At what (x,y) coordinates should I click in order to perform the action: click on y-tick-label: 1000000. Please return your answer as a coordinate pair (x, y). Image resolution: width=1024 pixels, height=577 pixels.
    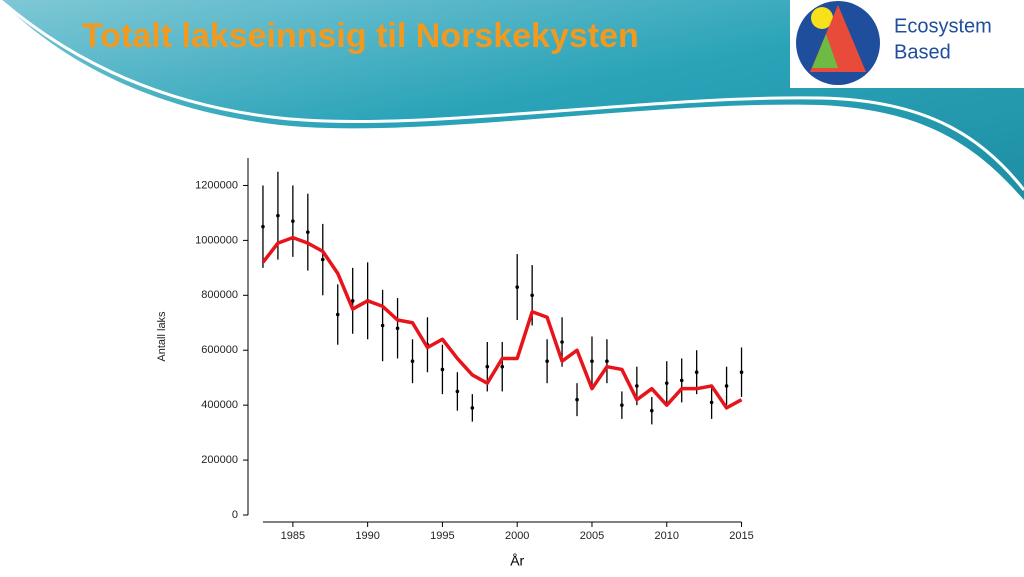
    Looking at the image, I should click on (216, 240).